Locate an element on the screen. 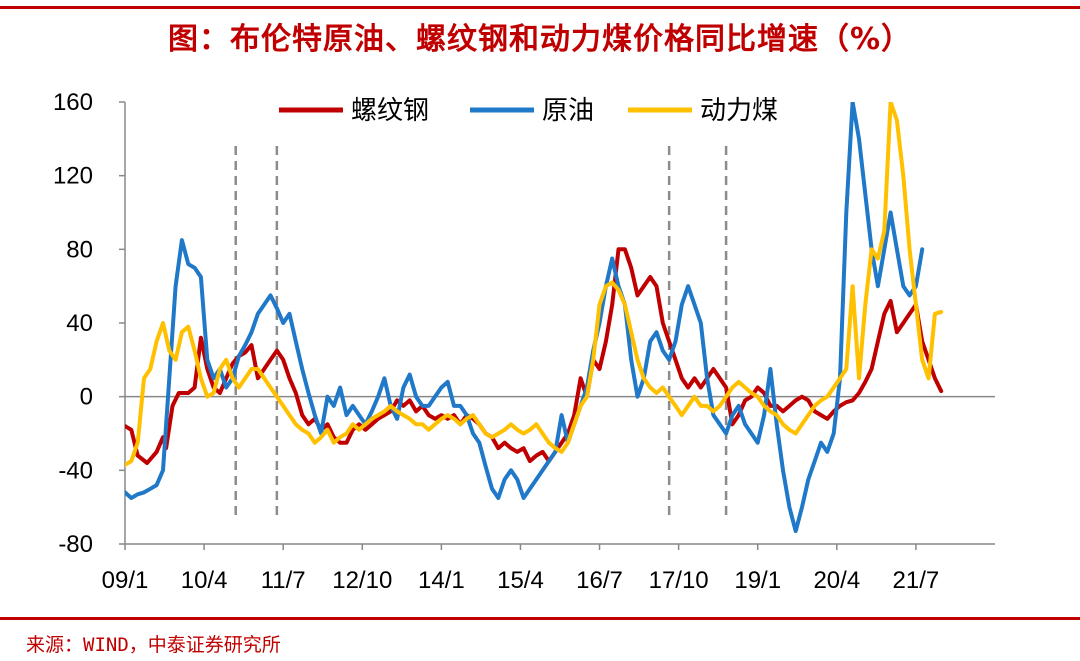 The height and width of the screenshot is (661, 1080). x-tick-label: 10/4 is located at coordinates (204, 580).